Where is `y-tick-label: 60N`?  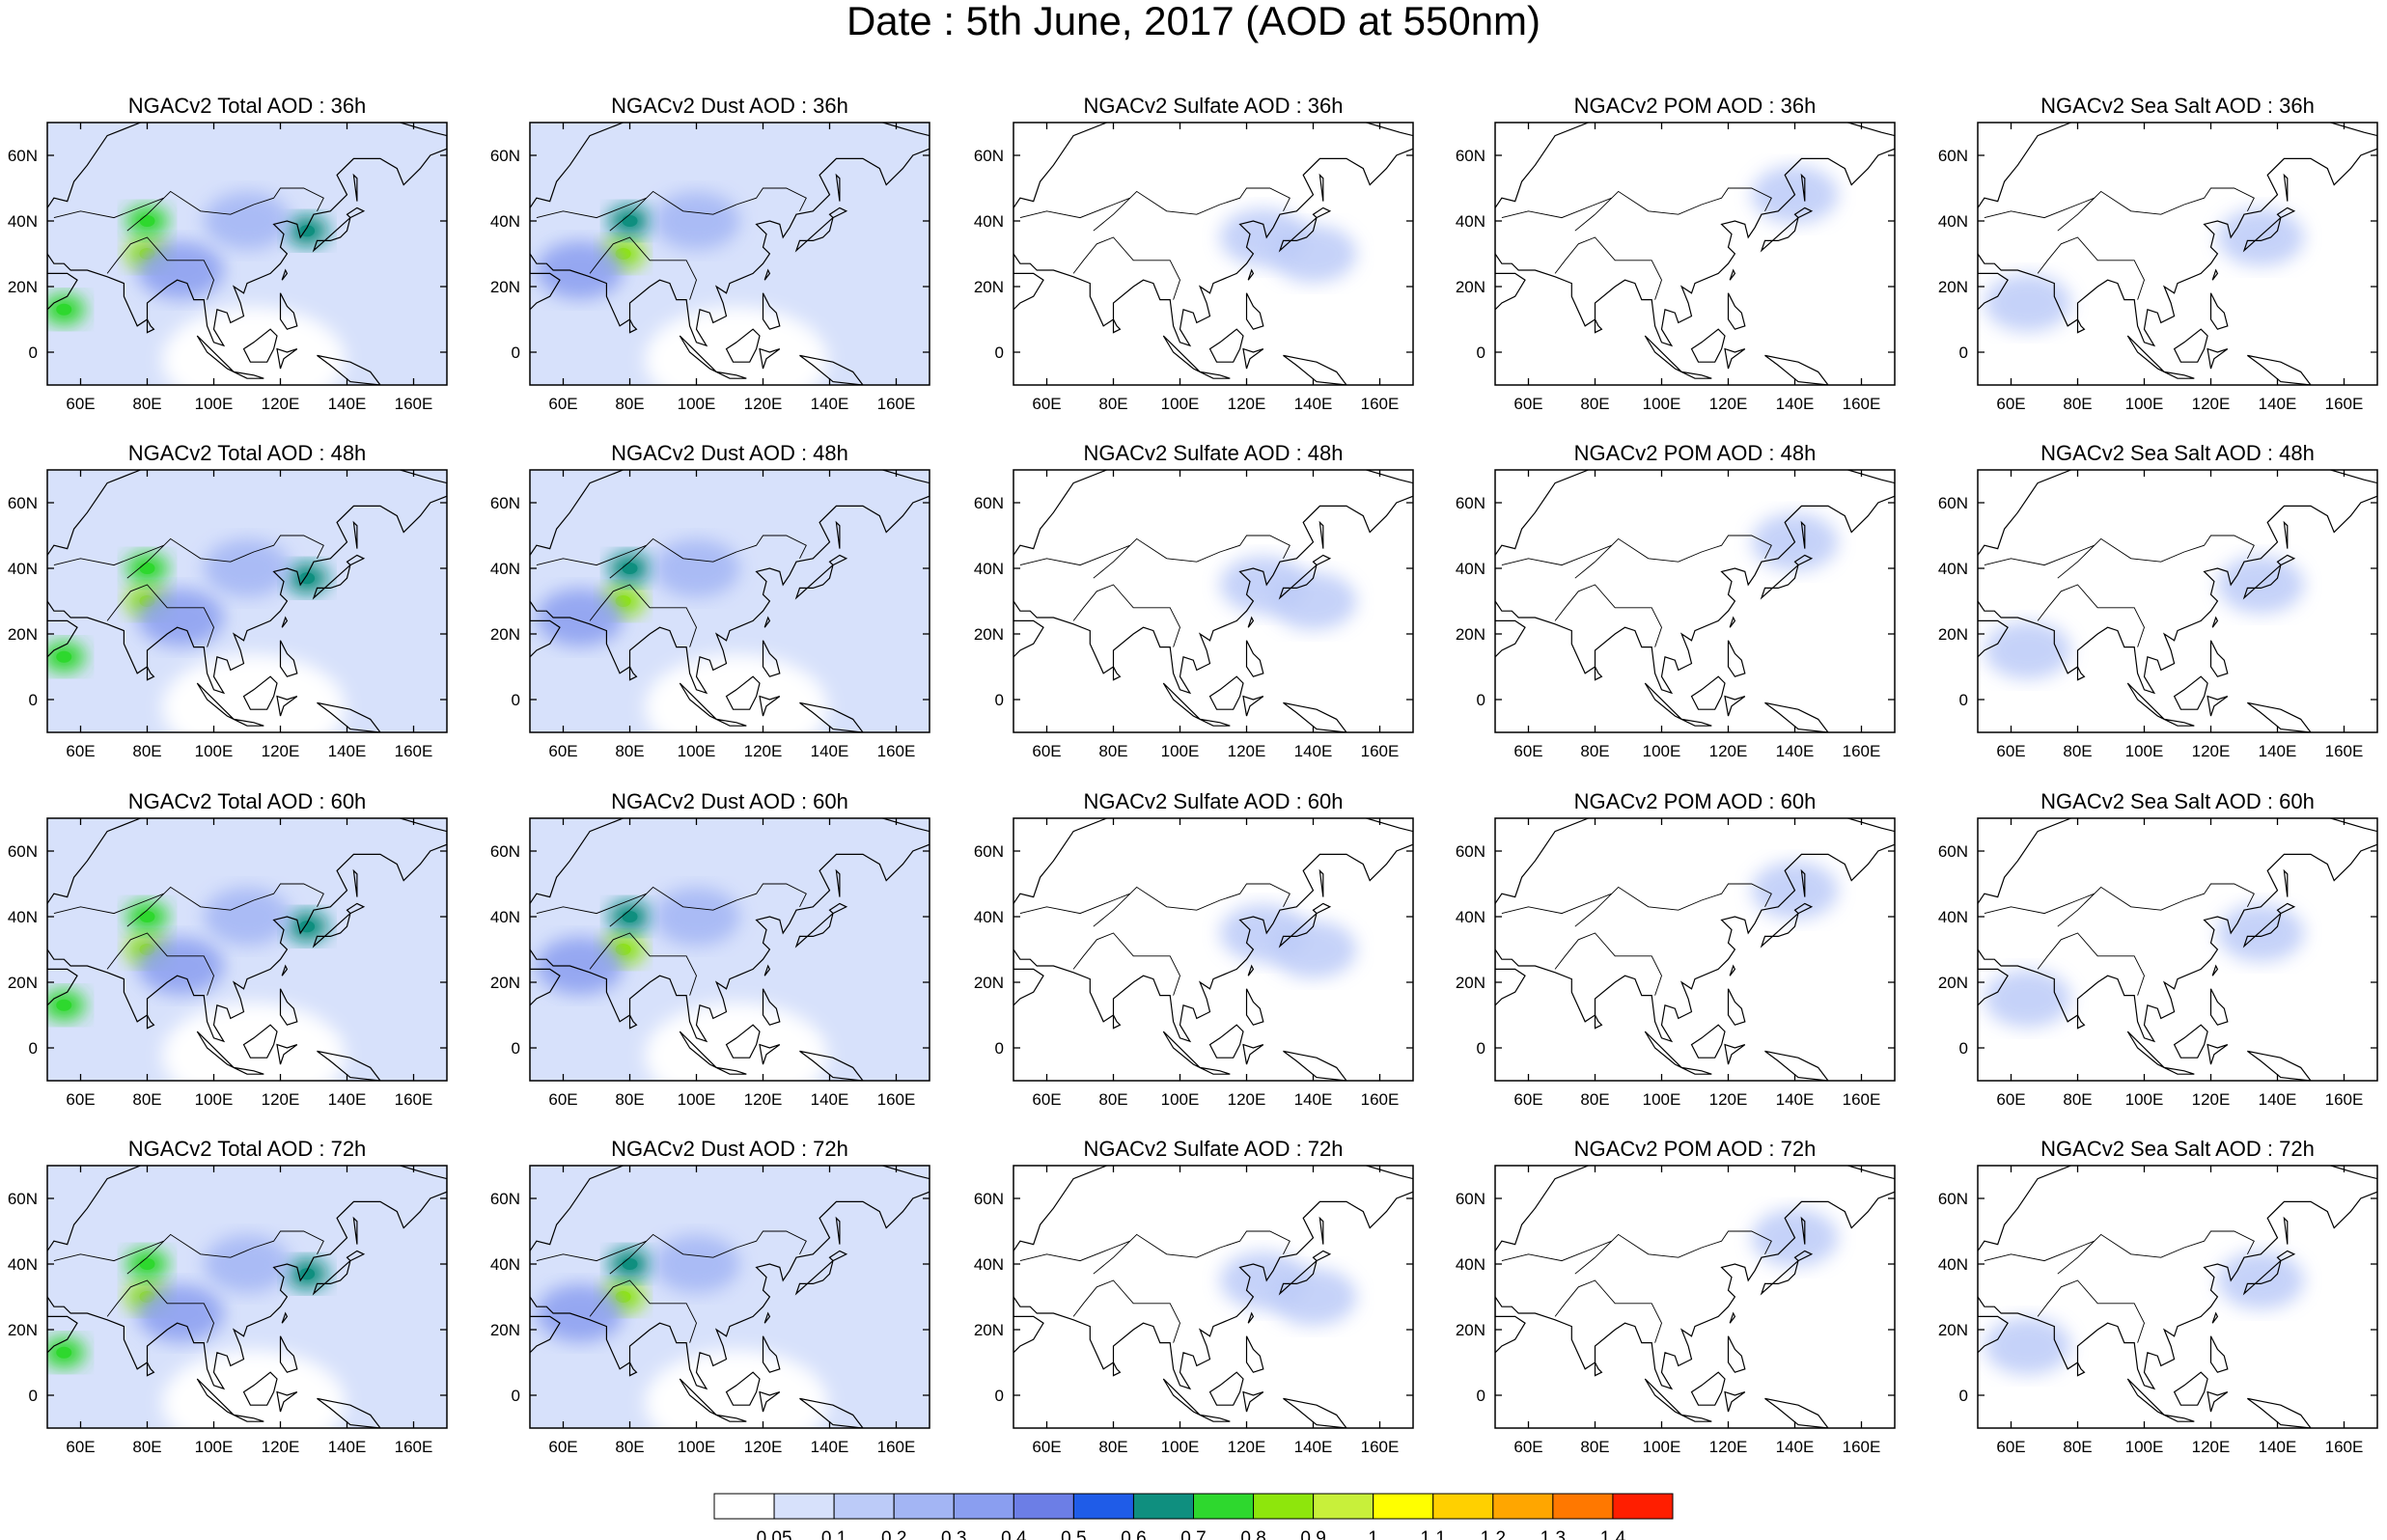 y-tick-label: 60N is located at coordinates (505, 1199).